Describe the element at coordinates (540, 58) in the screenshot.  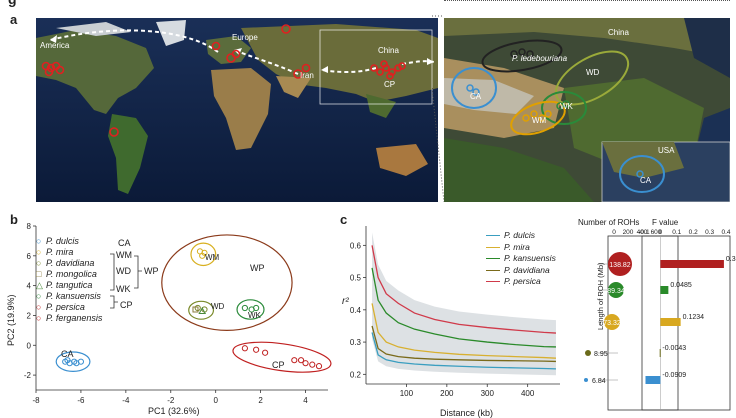
I see `china-map-label-ledebouriana: P. ledebouriana` at that location.